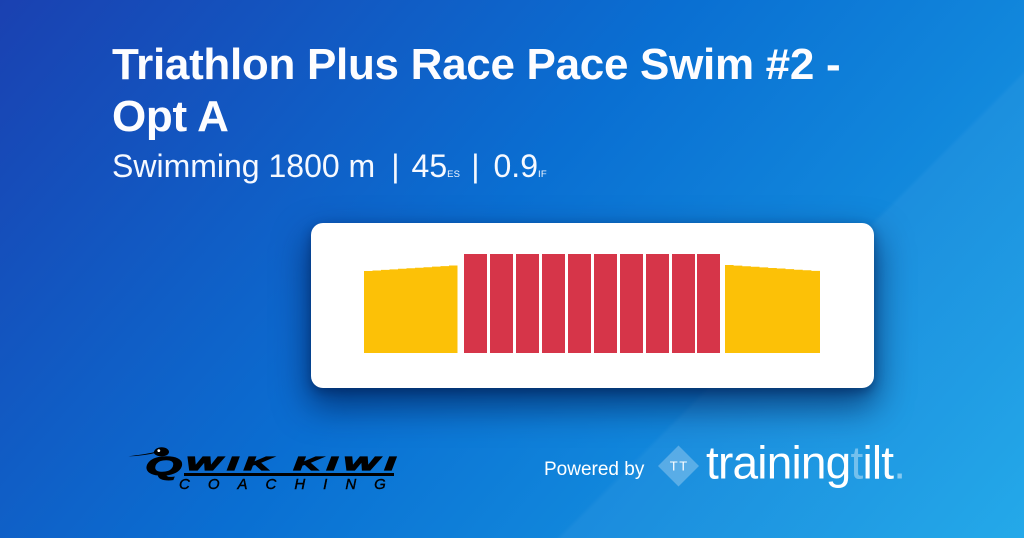 This screenshot has width=1024, height=538. I want to click on svg-text: TT, so click(679, 466).